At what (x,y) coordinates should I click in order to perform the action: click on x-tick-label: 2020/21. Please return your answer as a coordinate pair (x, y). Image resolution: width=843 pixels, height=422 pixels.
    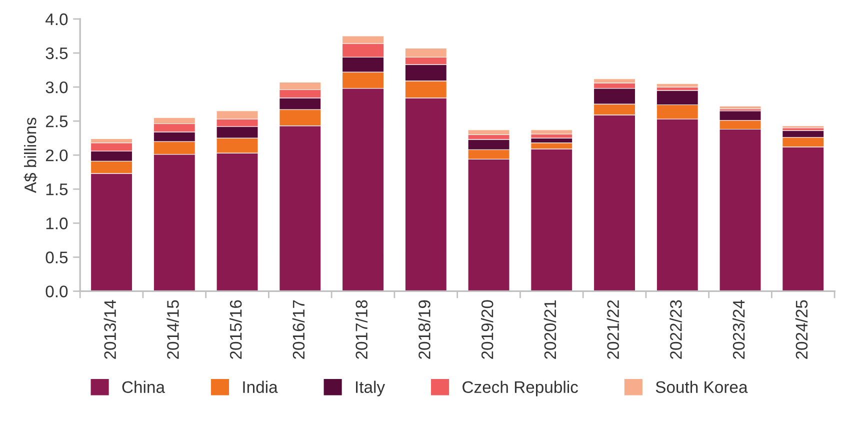
    Looking at the image, I should click on (550, 329).